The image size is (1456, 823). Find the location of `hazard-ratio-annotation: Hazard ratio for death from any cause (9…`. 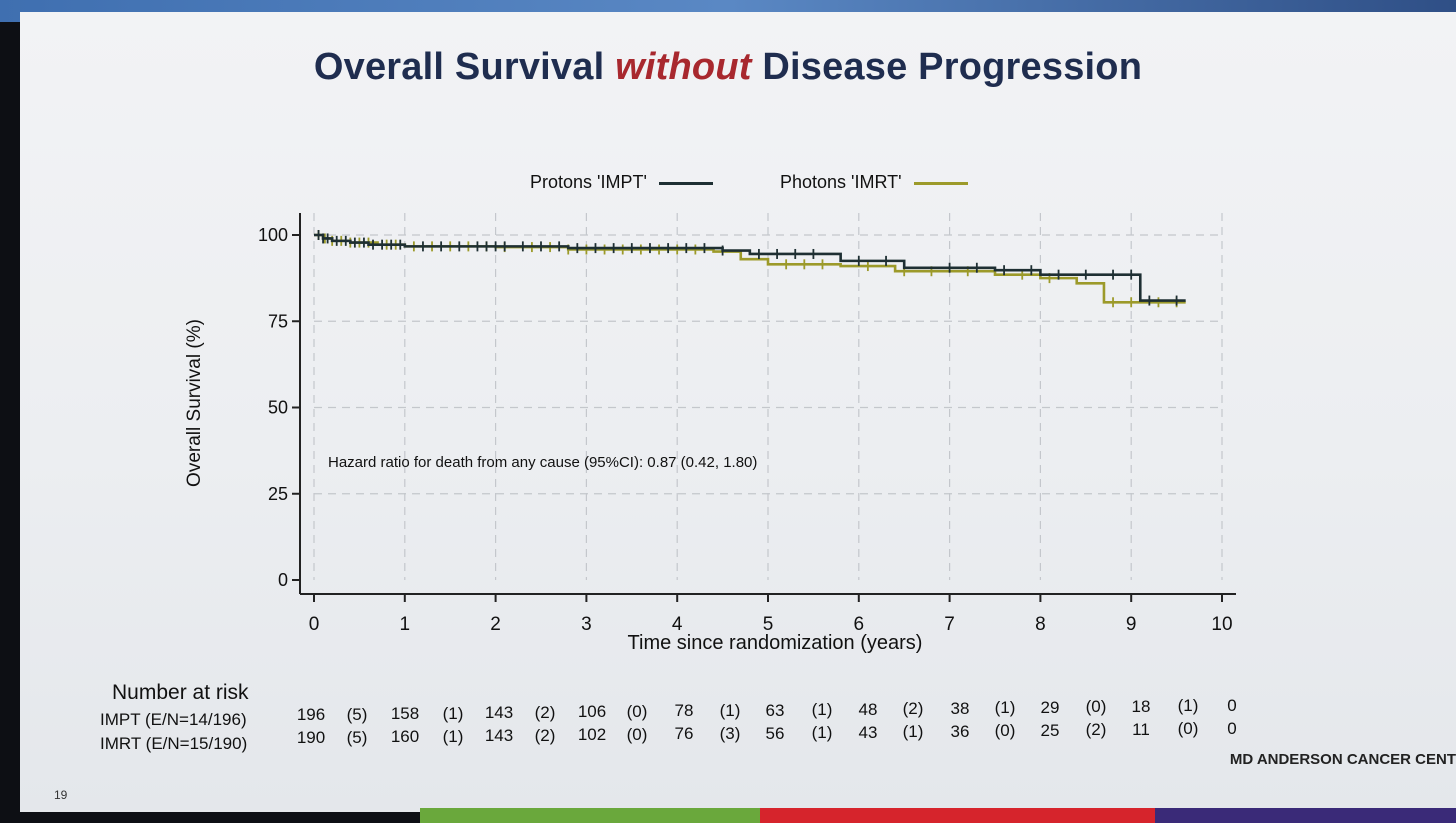

hazard-ratio-annotation: Hazard ratio for death from any cause (9… is located at coordinates (543, 462).